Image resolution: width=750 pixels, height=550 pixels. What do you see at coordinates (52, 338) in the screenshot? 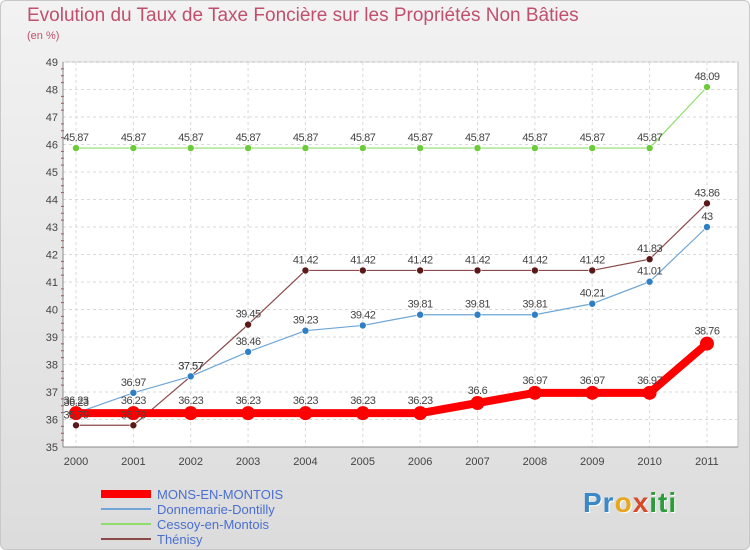
I see `y-tick-label: 39` at bounding box center [52, 338].